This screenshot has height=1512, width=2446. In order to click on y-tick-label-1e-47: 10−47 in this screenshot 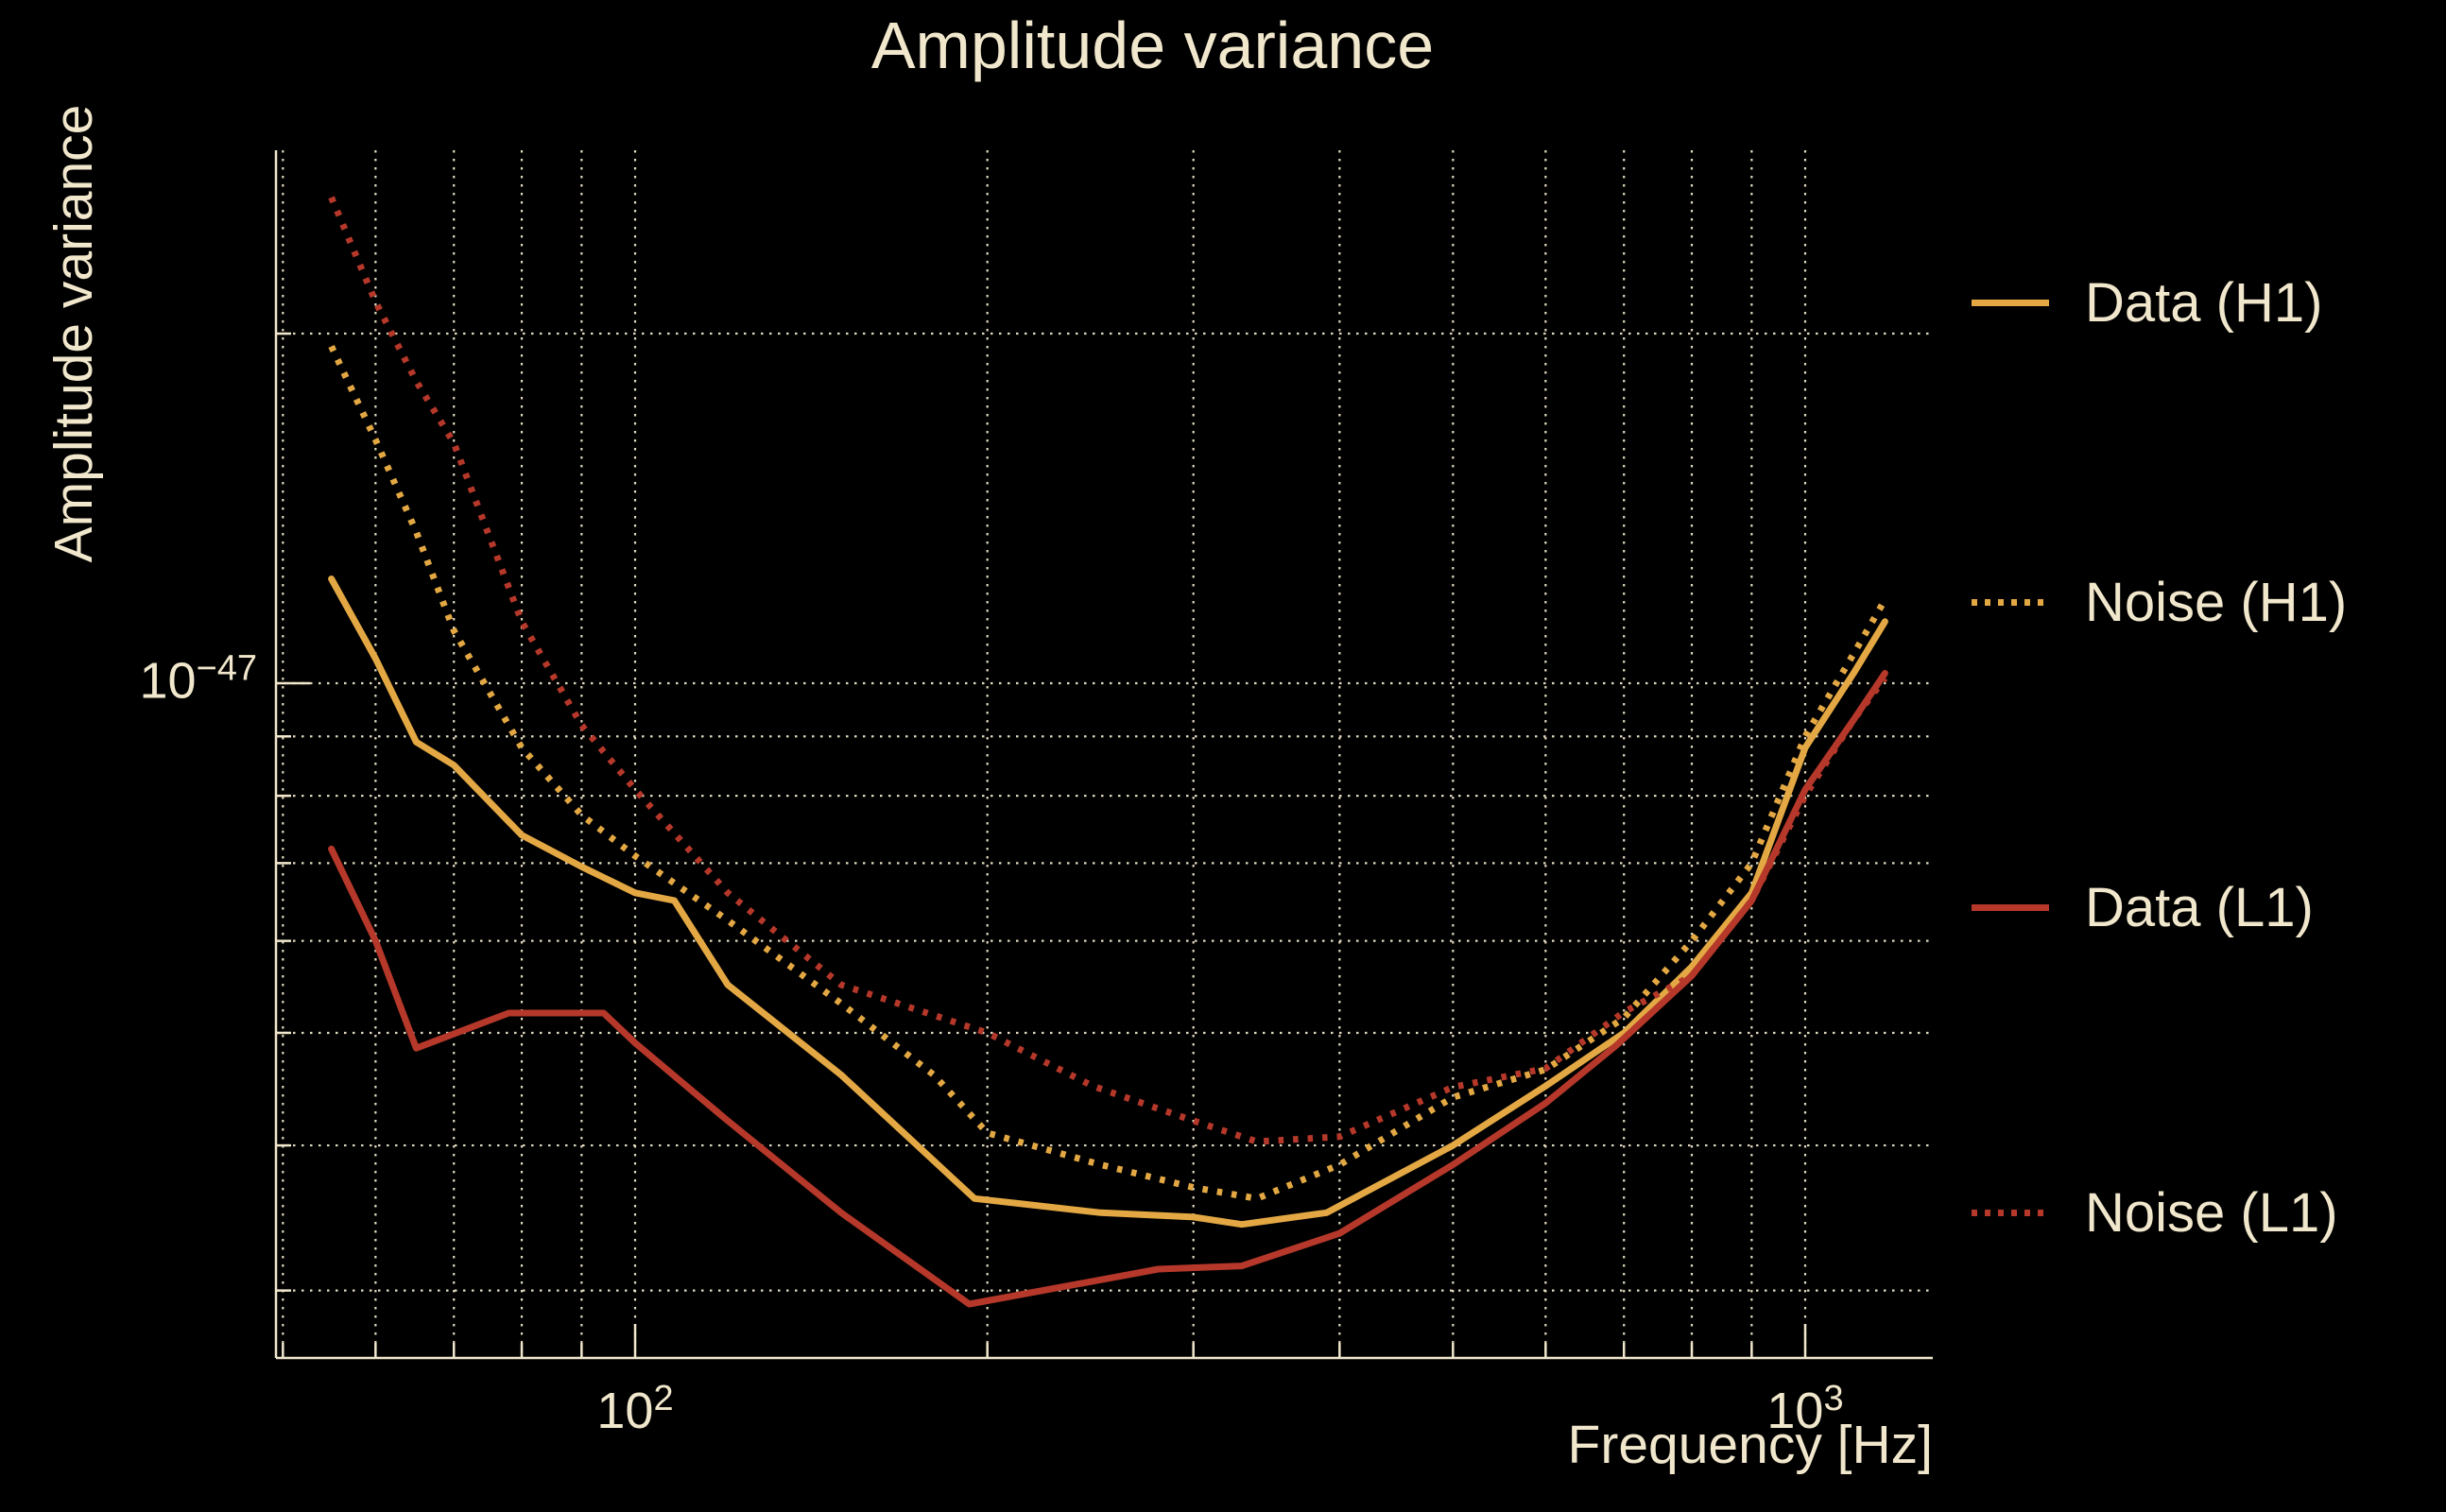, I will do `click(198, 679)`.